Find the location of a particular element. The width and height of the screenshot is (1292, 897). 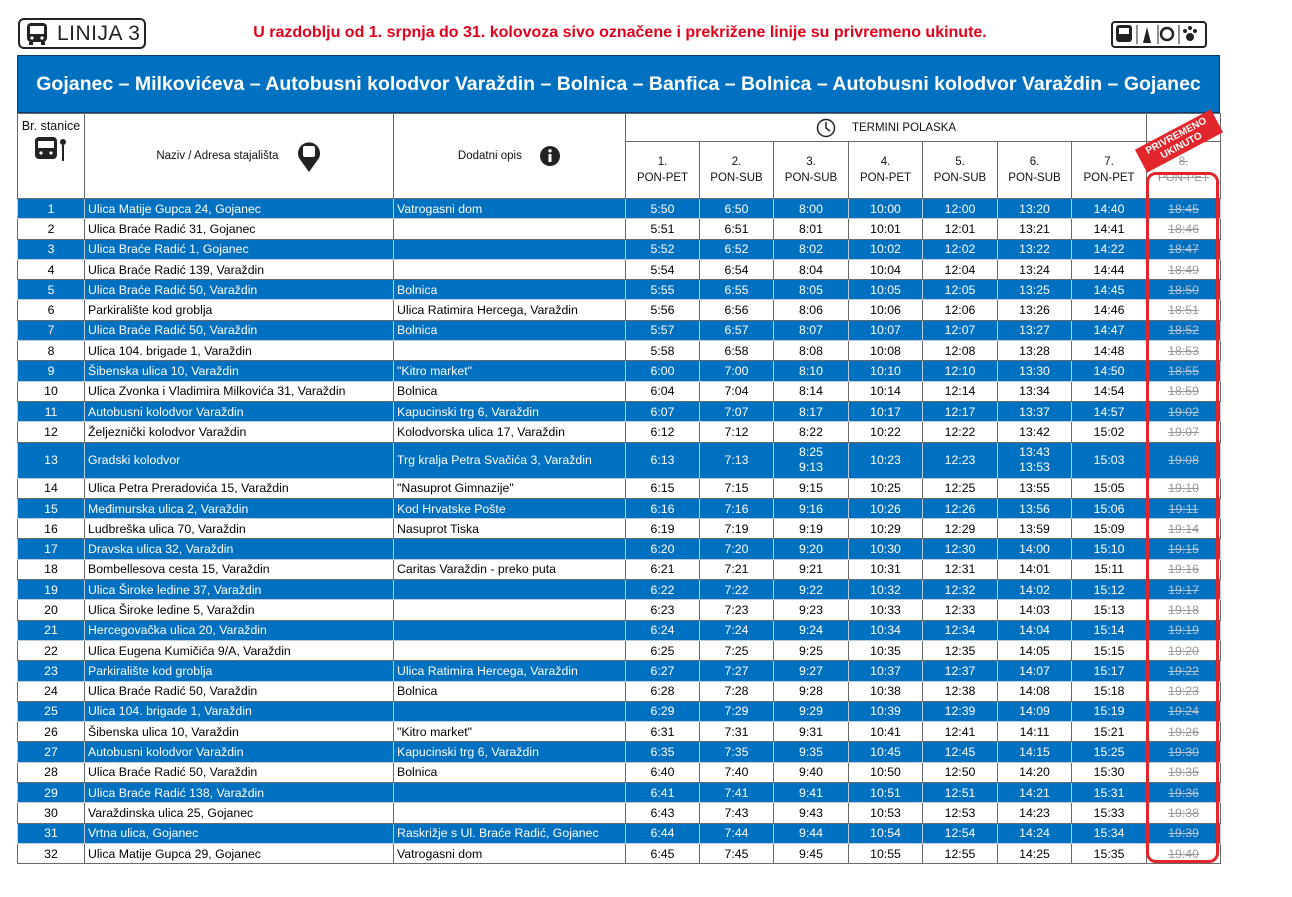

suspended-time: 19:19 is located at coordinates (1184, 630).